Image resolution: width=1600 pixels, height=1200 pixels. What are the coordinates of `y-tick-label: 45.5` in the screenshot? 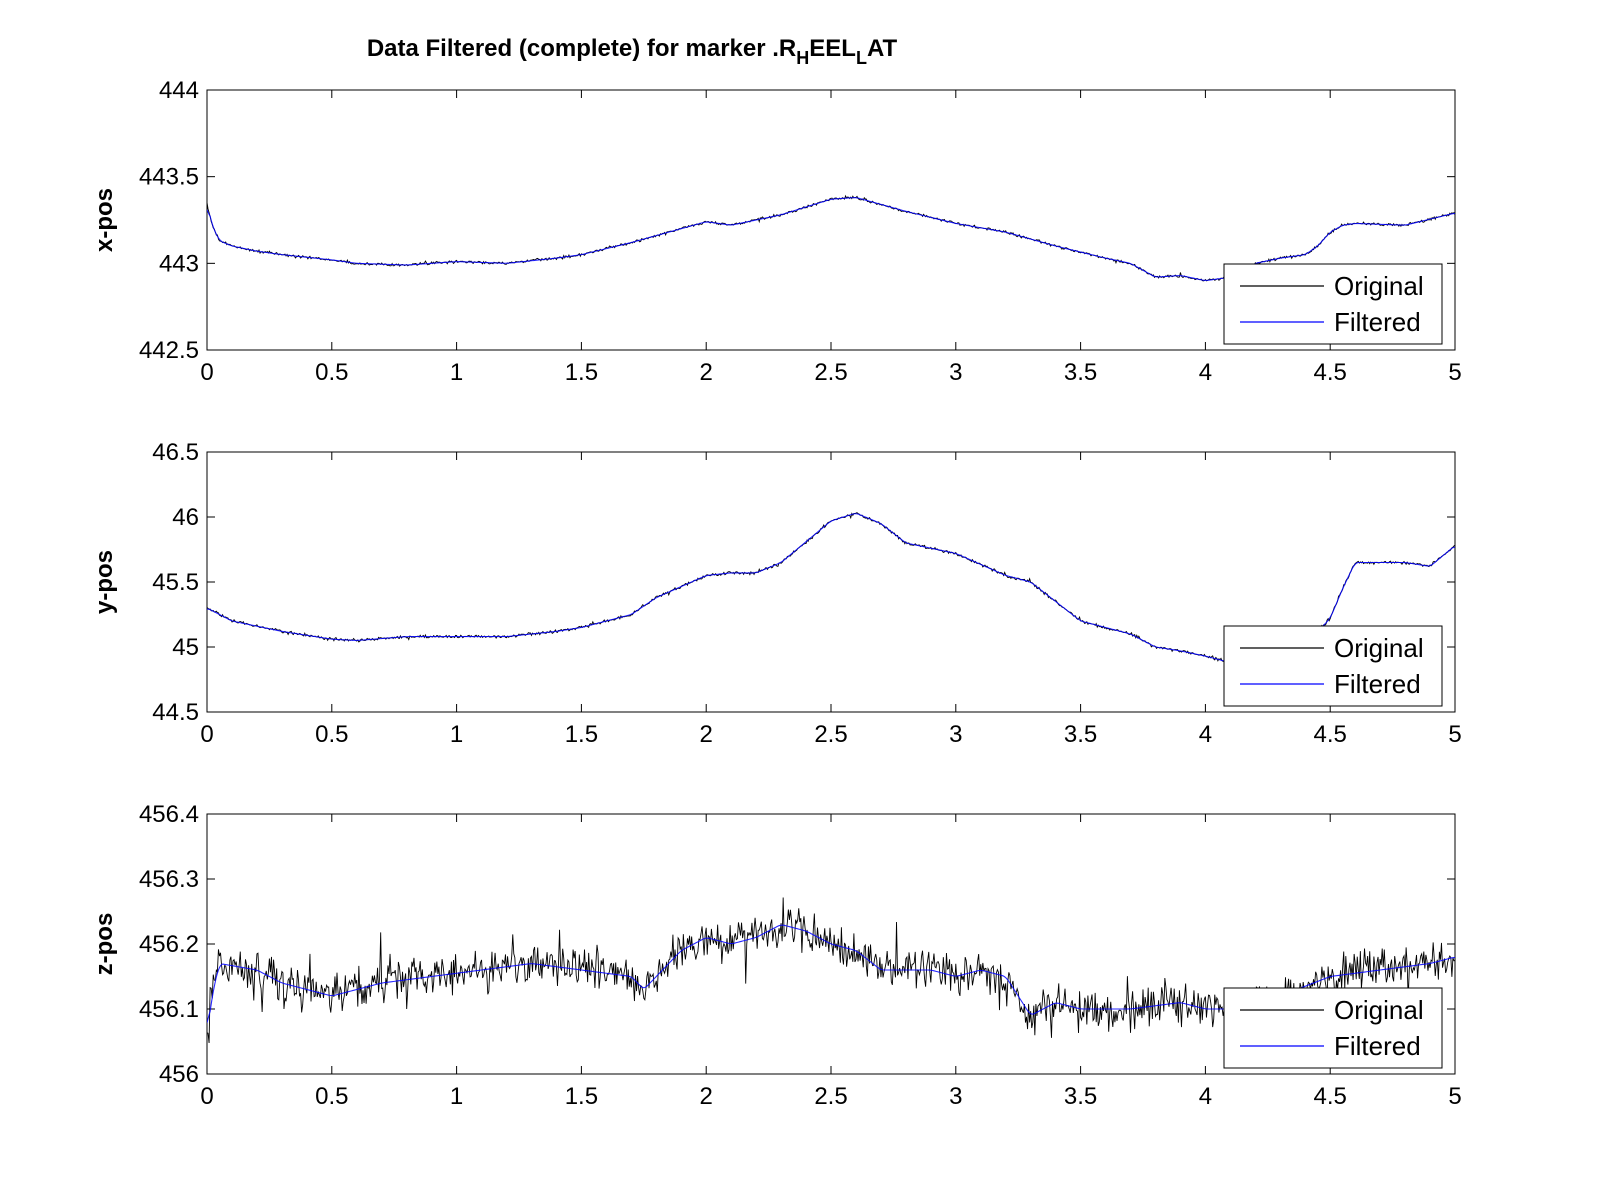 It's located at (175, 582).